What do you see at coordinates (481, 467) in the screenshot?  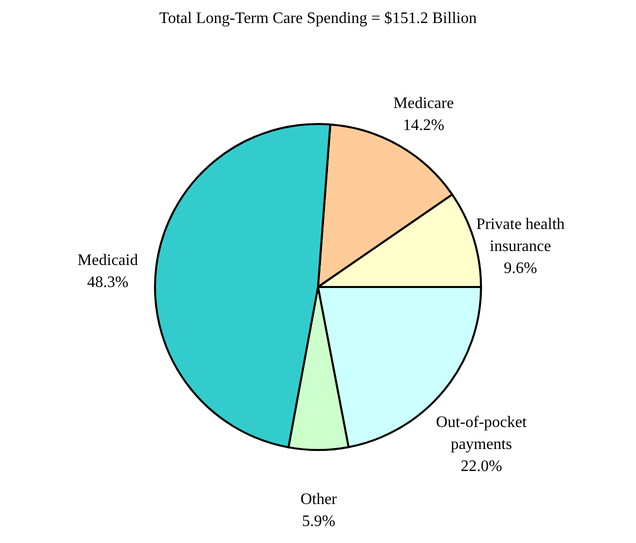 I see `data-label: 22.0%` at bounding box center [481, 467].